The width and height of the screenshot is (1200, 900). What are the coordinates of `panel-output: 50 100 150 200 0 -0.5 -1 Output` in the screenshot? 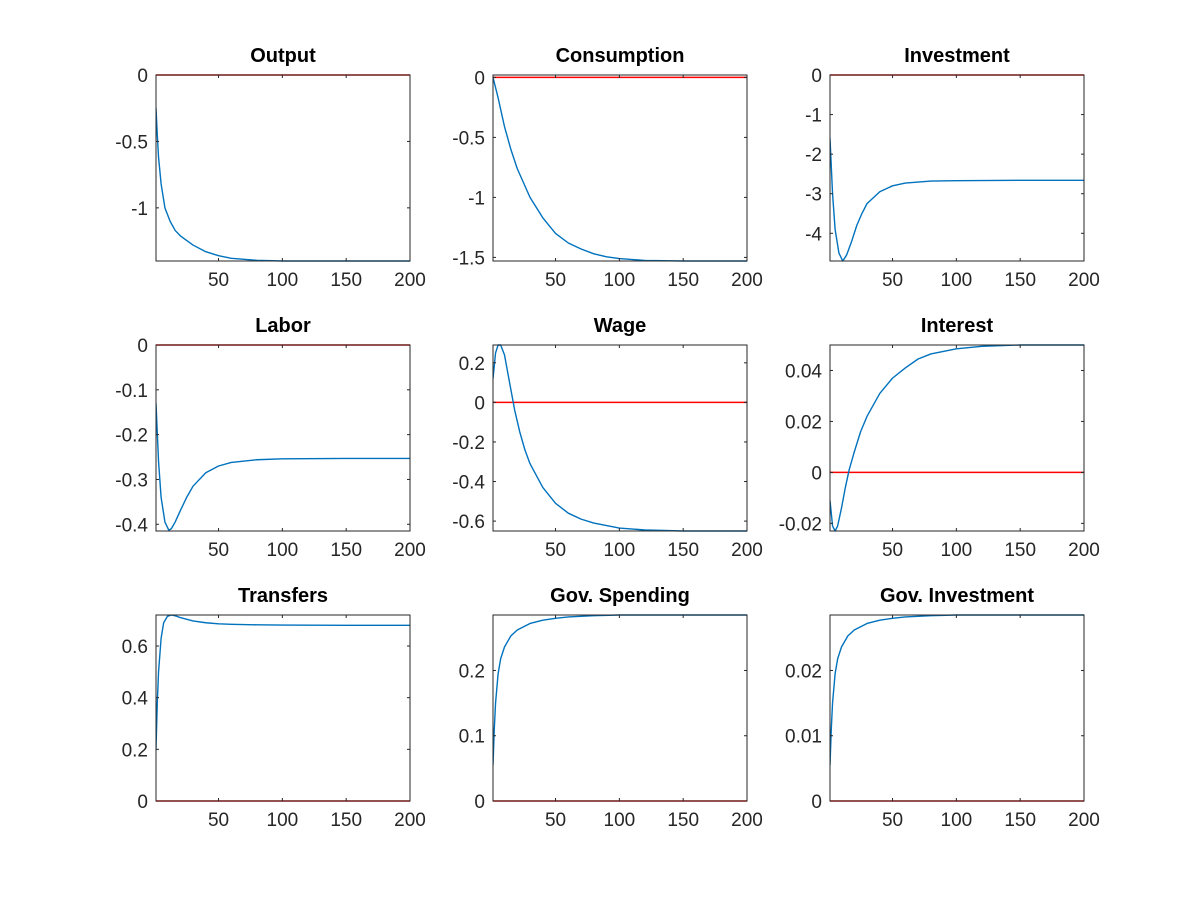 It's located at (270, 168).